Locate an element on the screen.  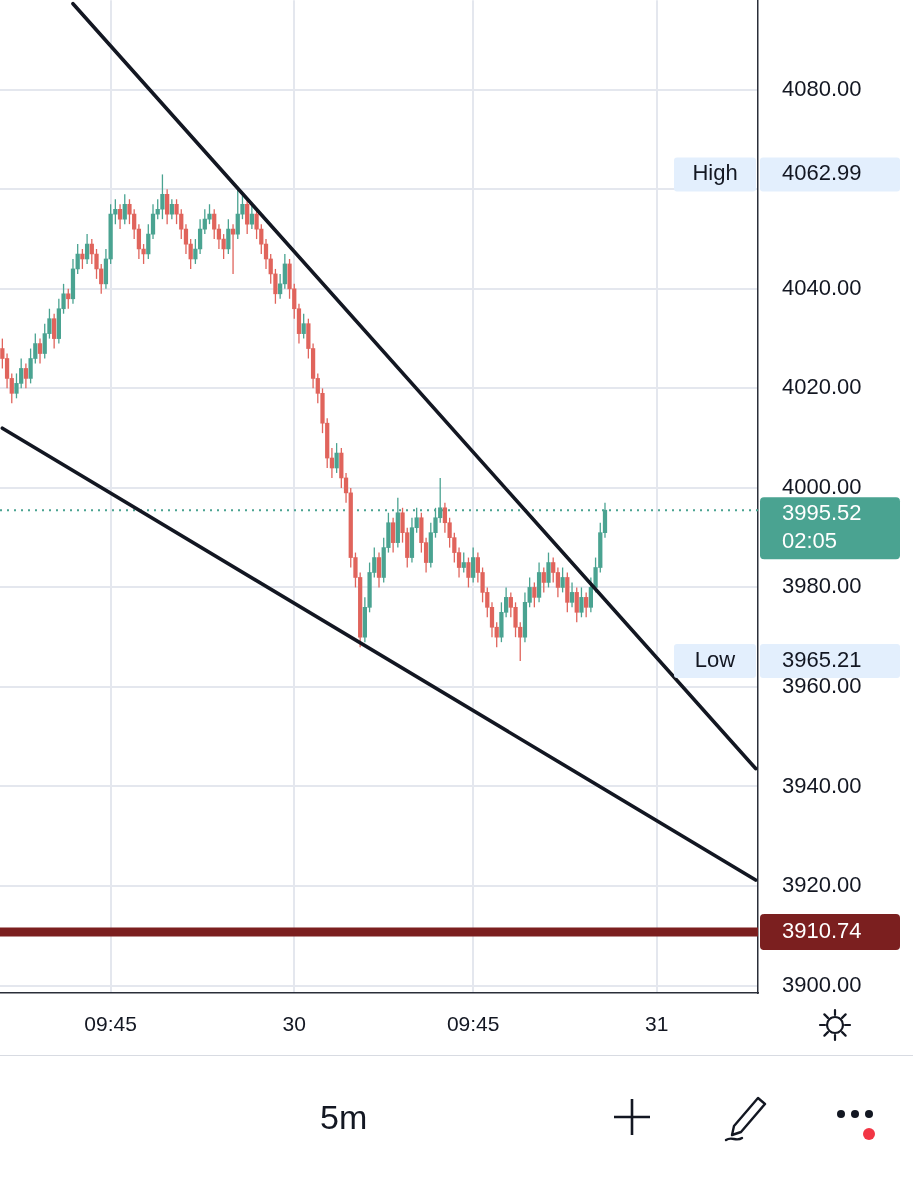
text: 3965.21 is located at coordinates (822, 660).